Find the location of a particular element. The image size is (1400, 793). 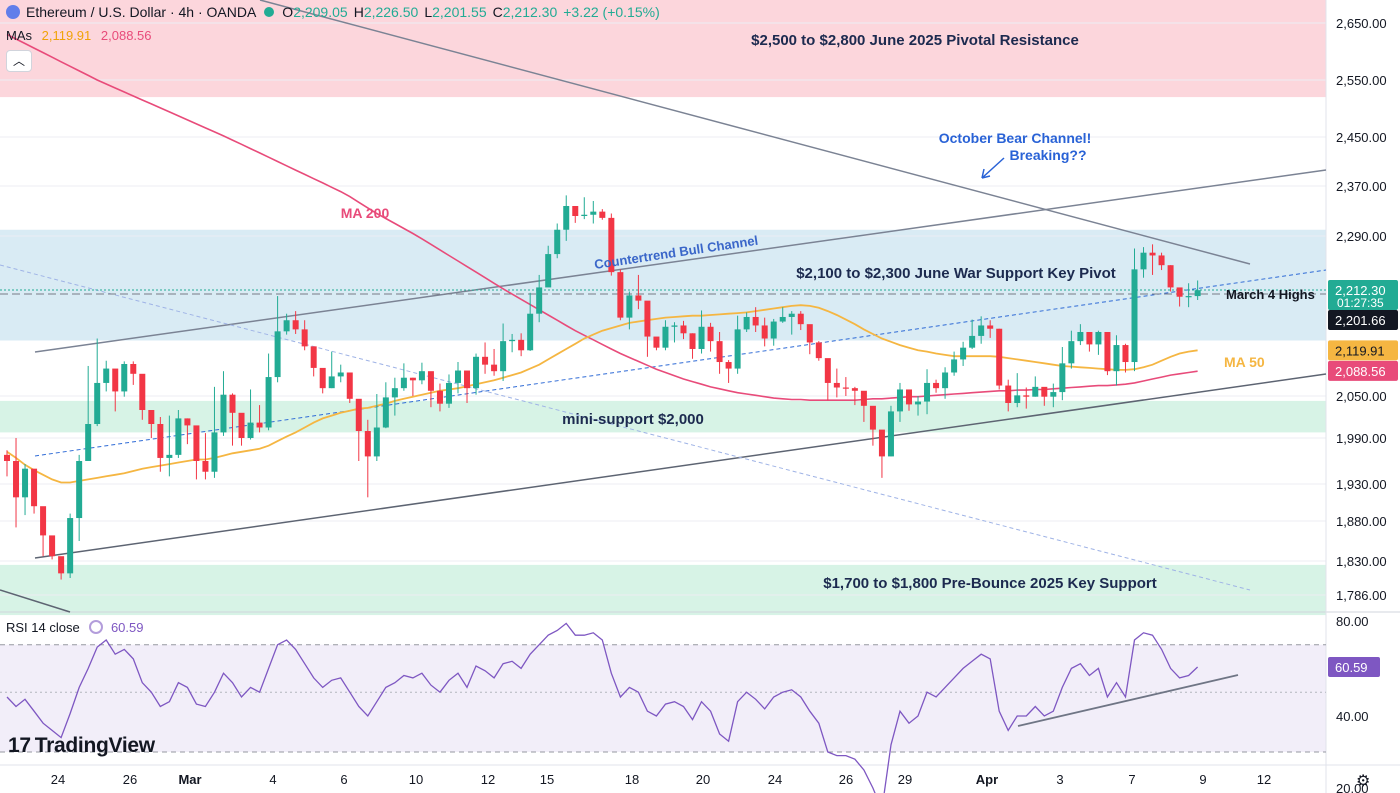

moving-averages-legend: MAs 2,119.91 2,088.56 is located at coordinates (79, 35).